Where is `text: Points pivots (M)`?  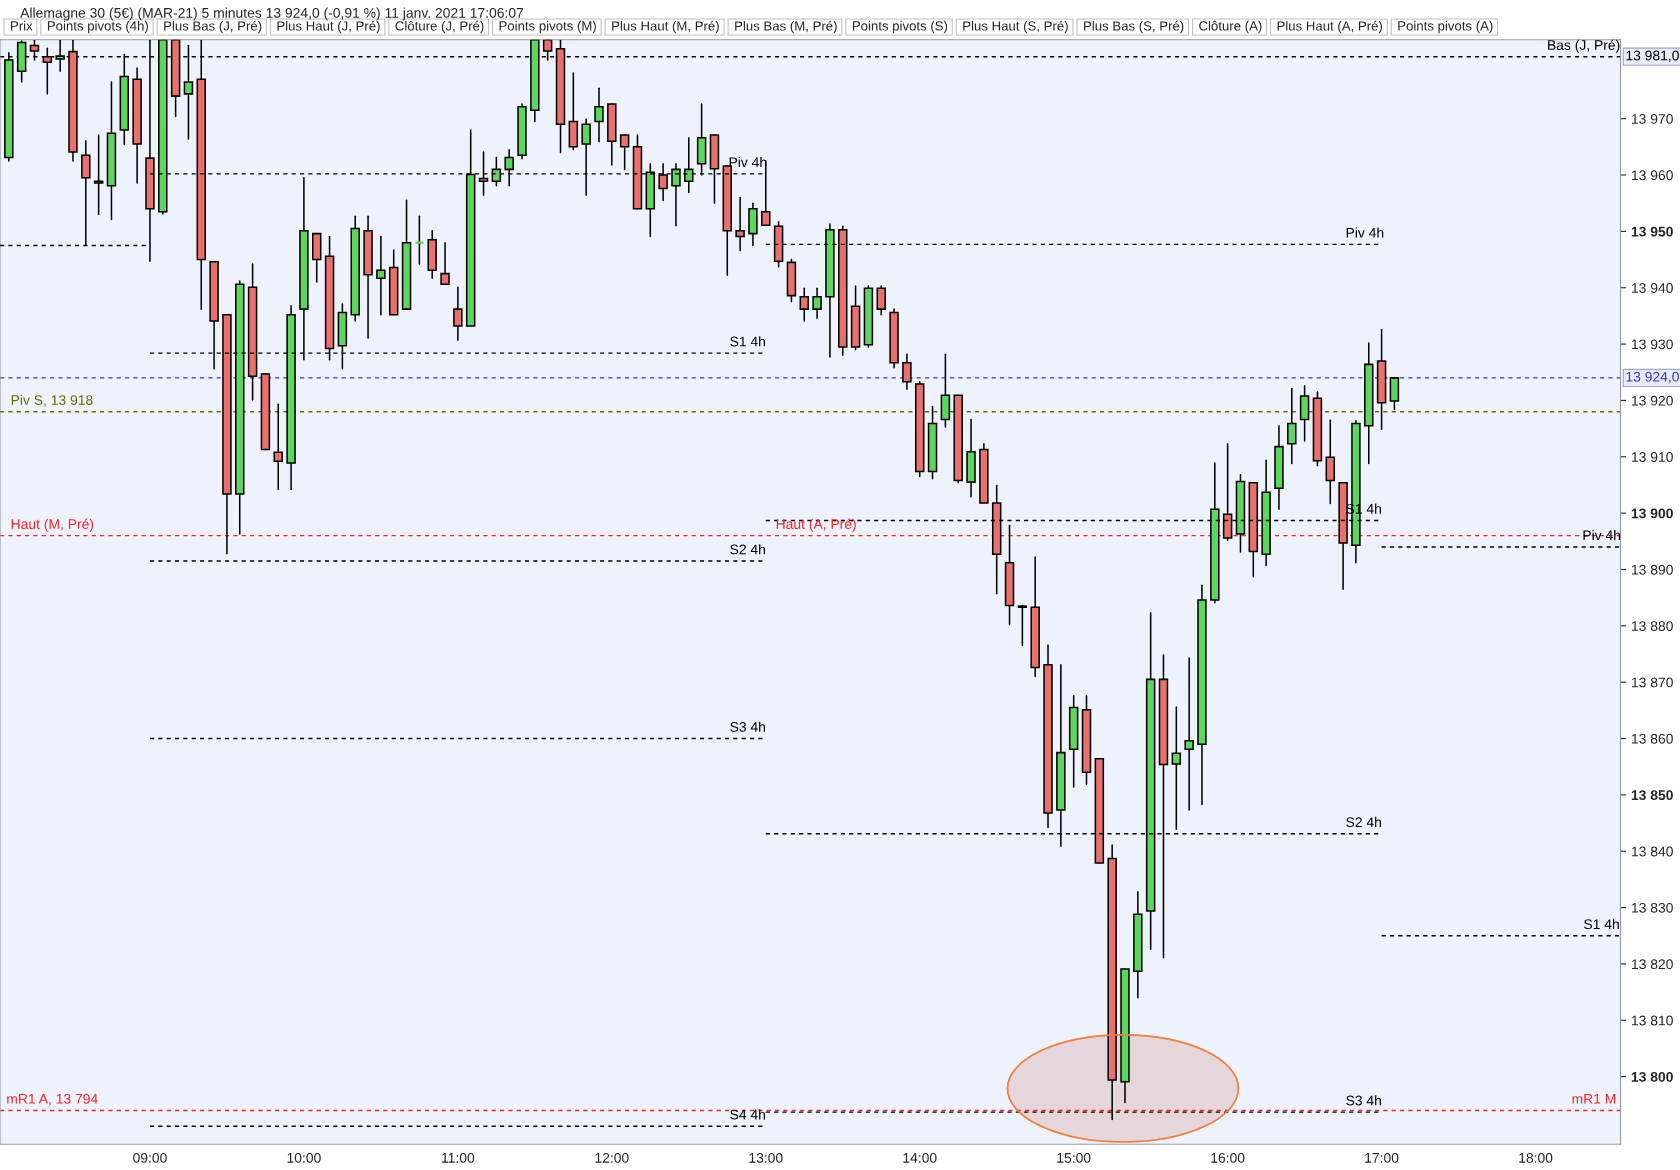
text: Points pivots (M) is located at coordinates (547, 27).